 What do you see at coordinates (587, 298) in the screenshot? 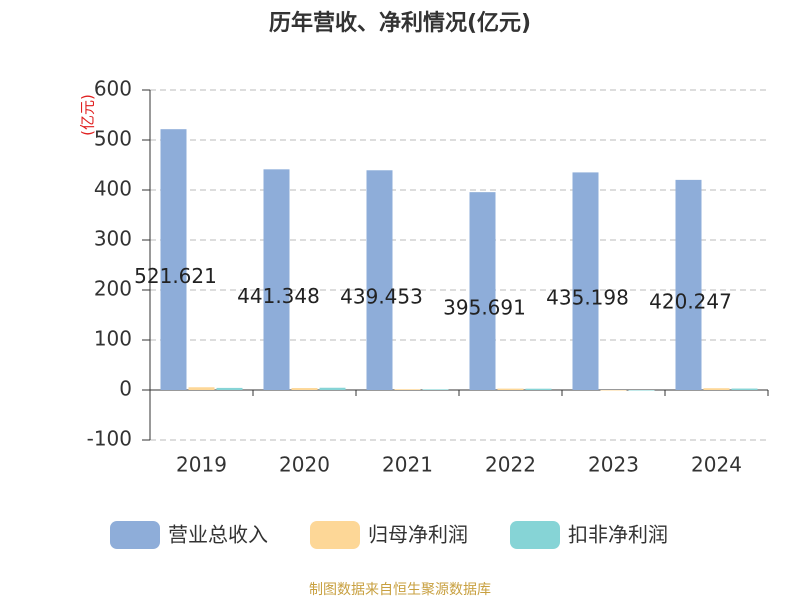
I see `data-label: 435.198` at bounding box center [587, 298].